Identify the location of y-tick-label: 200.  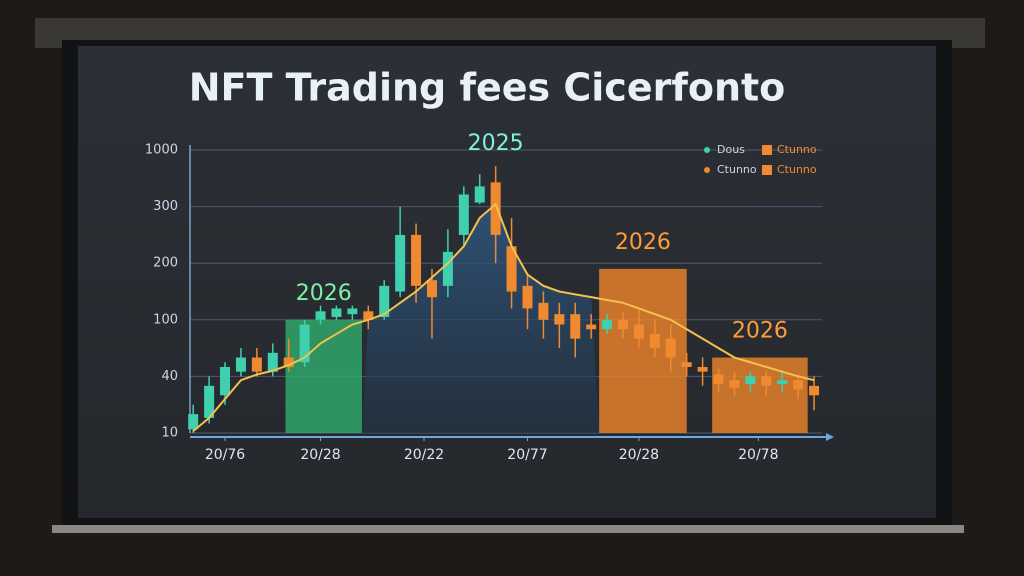
(165, 263).